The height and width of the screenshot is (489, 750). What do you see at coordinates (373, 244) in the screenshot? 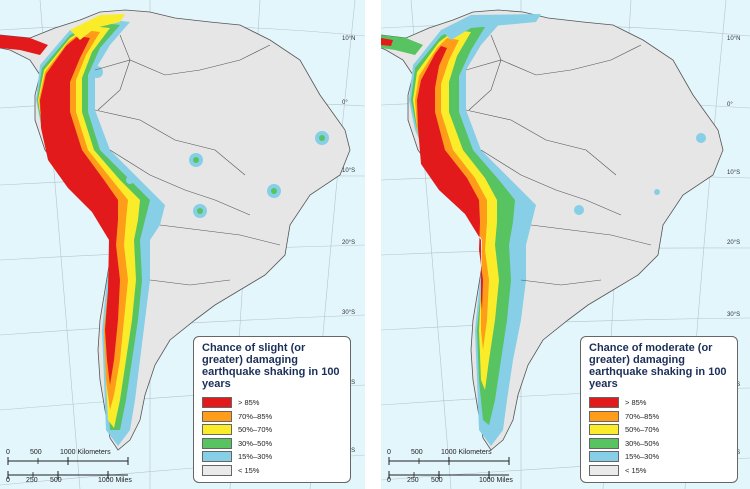
I see `panel-gap` at bounding box center [373, 244].